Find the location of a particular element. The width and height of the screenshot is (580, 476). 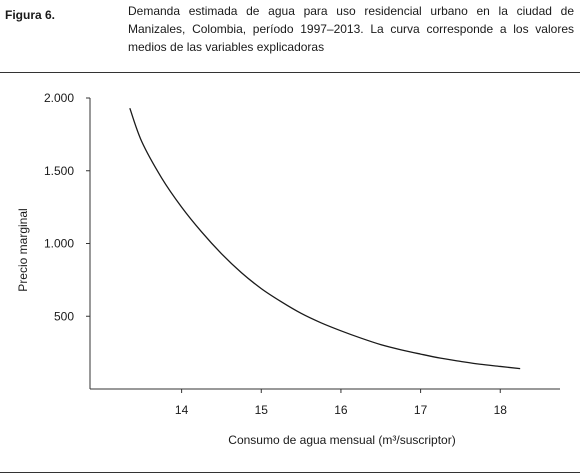

y-axis-title: Precio marginal is located at coordinates (23, 249).